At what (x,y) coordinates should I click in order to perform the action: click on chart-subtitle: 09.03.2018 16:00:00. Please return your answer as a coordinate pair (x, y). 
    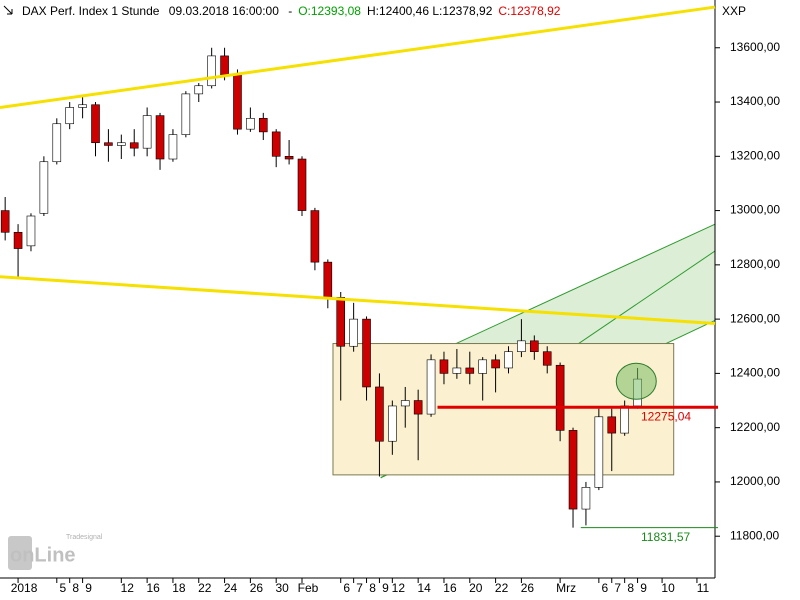
    Looking at the image, I should click on (224, 11).